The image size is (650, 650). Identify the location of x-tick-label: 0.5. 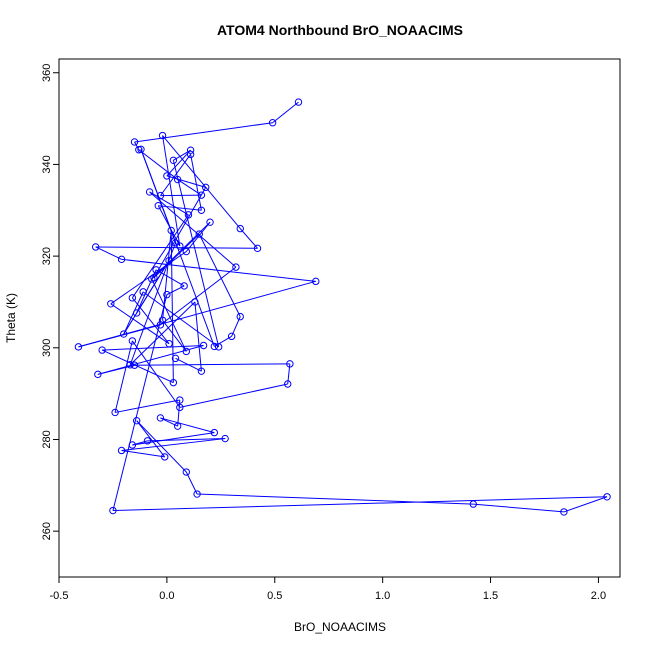
(274, 596).